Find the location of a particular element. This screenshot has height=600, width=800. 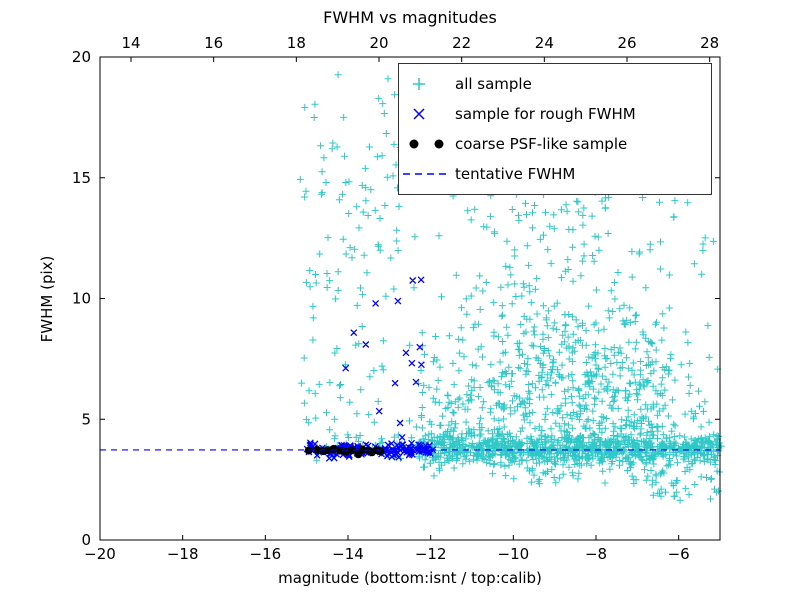

x-bottom-tick-label: −6 is located at coordinates (679, 554).